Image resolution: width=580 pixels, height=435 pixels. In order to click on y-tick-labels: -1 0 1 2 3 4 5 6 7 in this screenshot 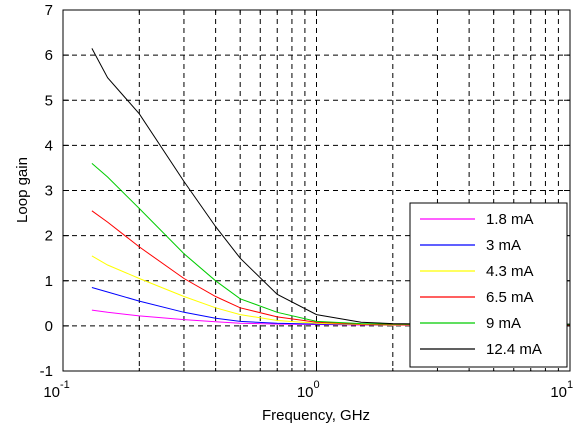, I will do `click(46, 191)`.